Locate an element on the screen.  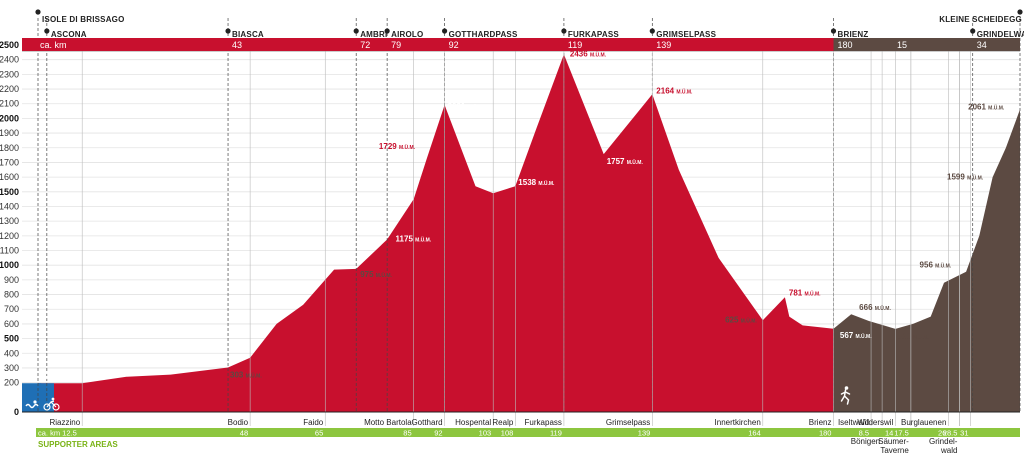
altitude-label: 566 M.Ü.M. is located at coordinates (913, 336).